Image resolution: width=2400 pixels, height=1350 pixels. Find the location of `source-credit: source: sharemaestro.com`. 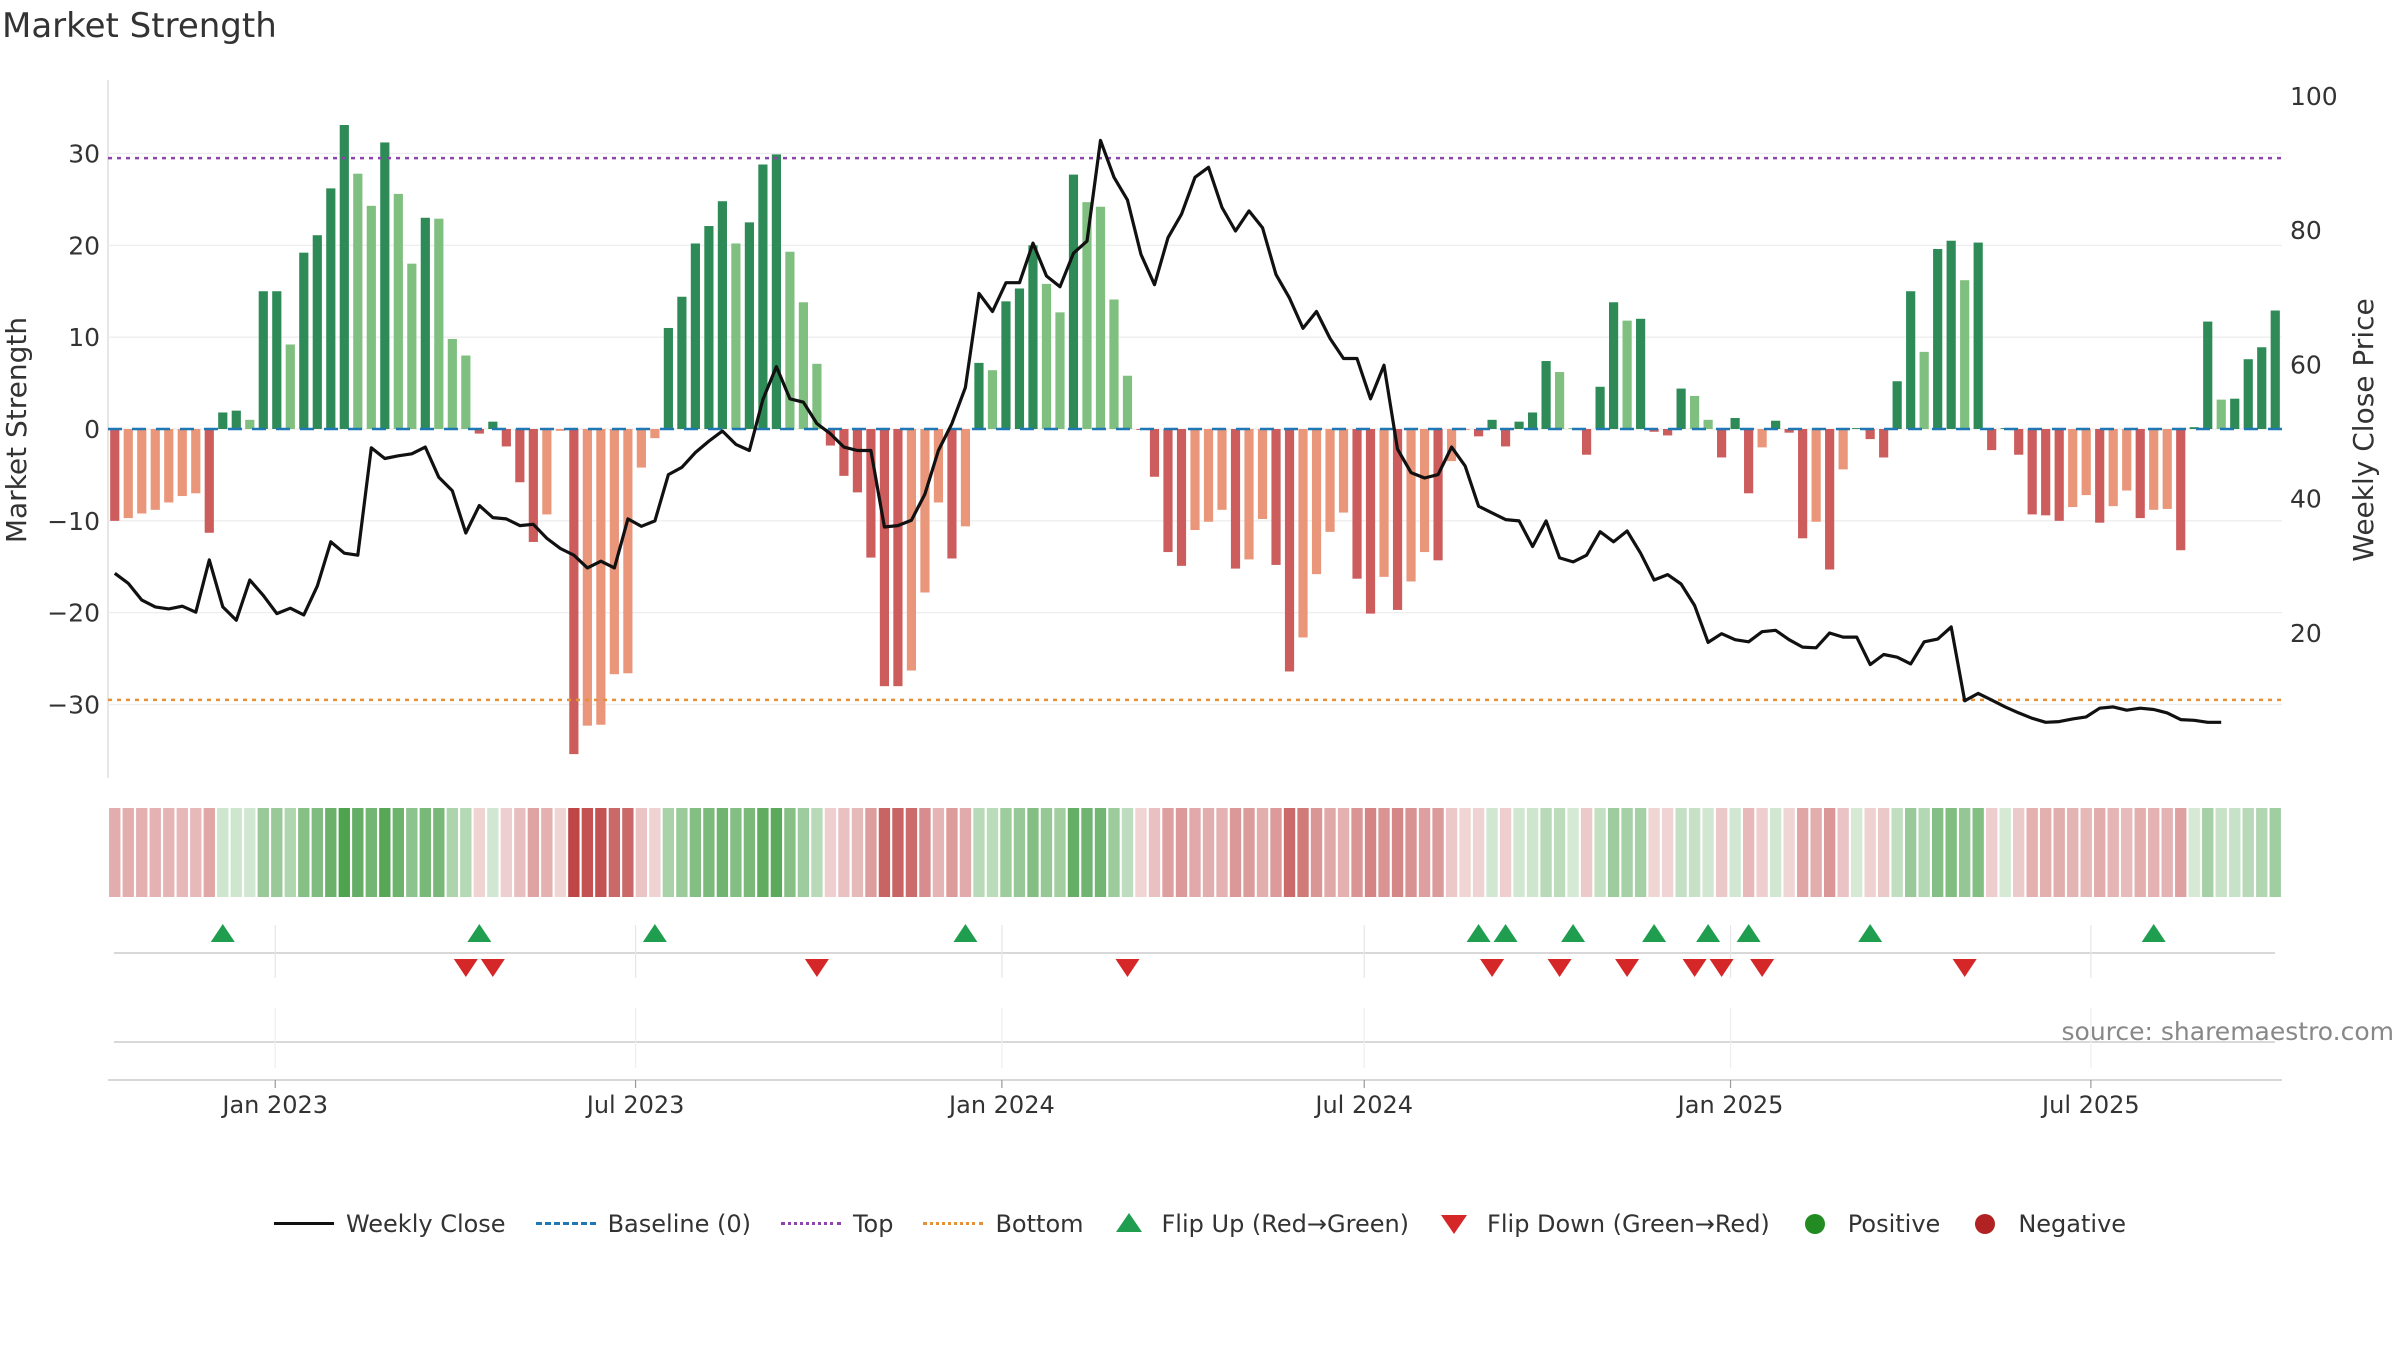

source-credit: source: sharemaestro.com is located at coordinates (2228, 1031).